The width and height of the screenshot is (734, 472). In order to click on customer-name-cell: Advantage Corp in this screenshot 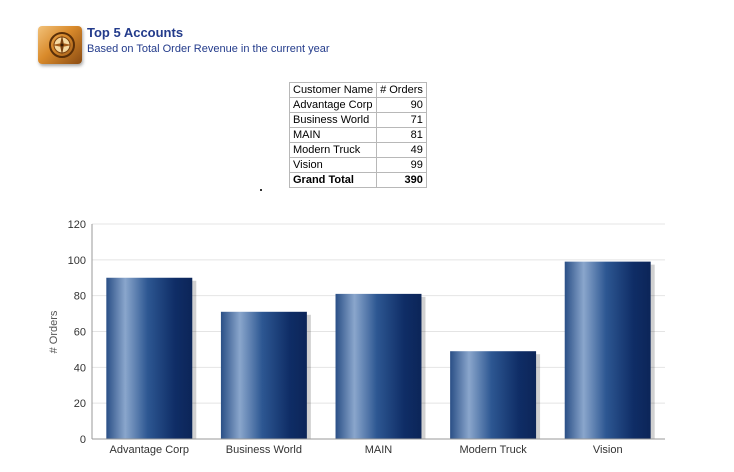, I will do `click(333, 105)`.